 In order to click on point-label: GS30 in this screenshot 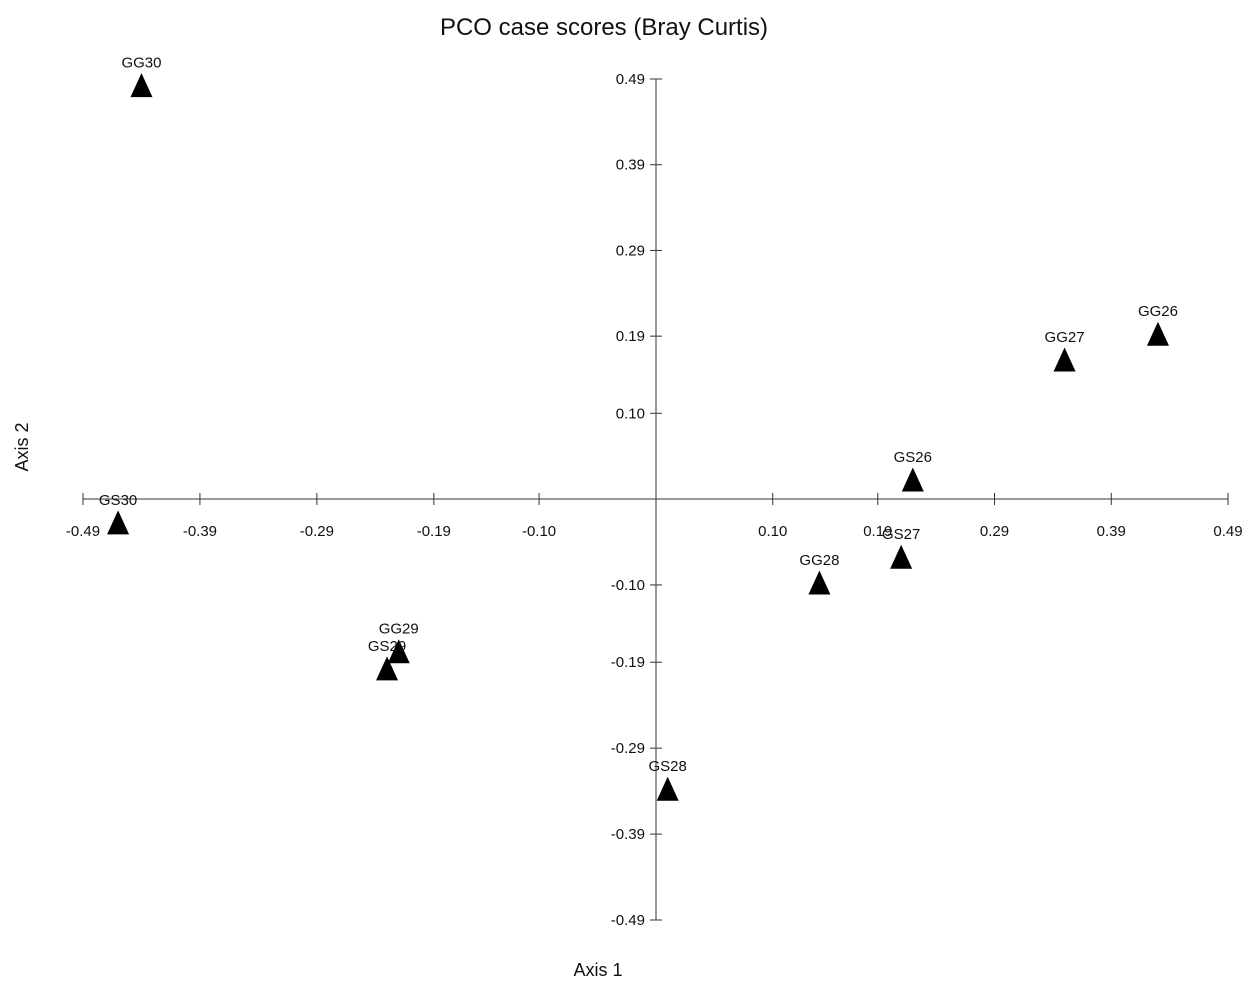, I will do `click(118, 500)`.